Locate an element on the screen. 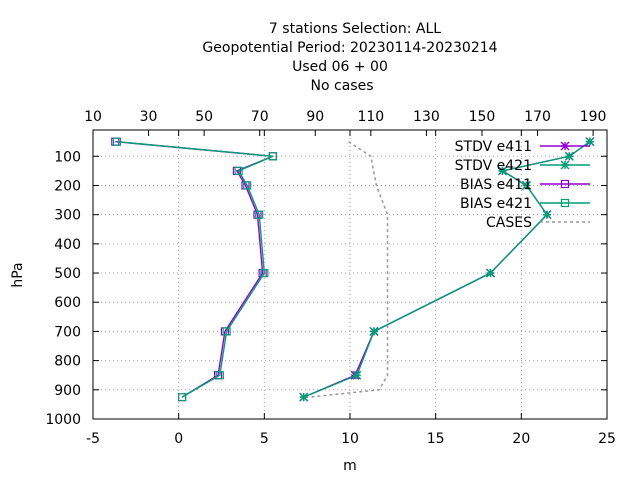  series-bias-e411 is located at coordinates (194, 269).